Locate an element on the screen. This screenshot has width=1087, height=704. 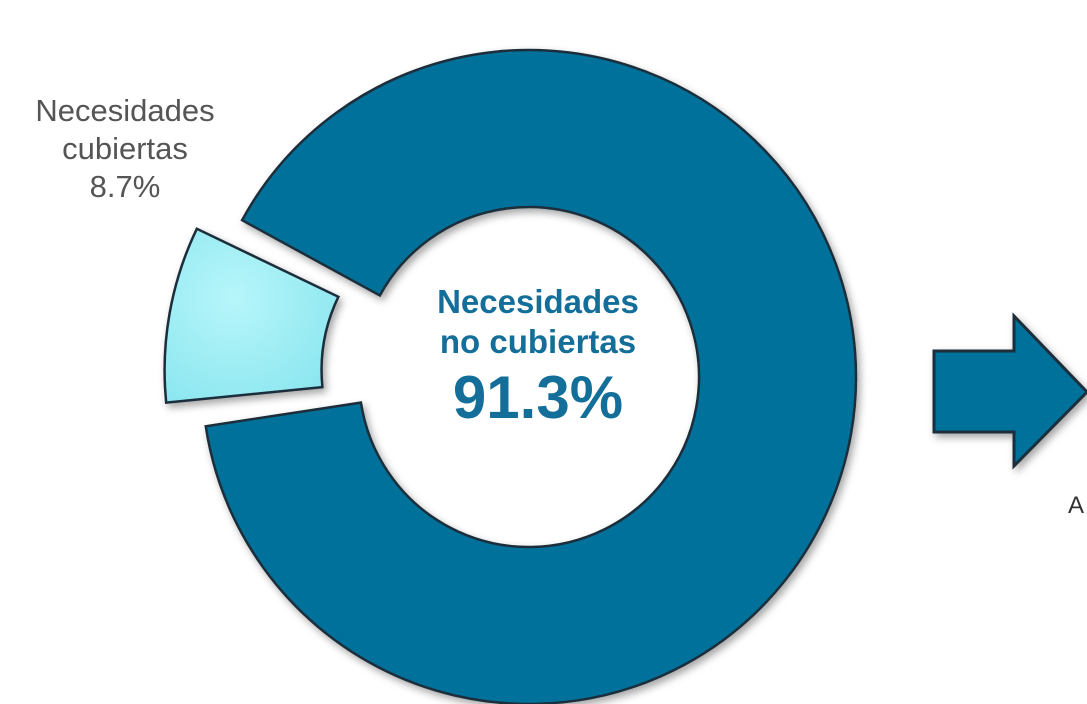
slice-label-cubiertas: Necesidades cubiertas 8.7% is located at coordinates (125, 149).